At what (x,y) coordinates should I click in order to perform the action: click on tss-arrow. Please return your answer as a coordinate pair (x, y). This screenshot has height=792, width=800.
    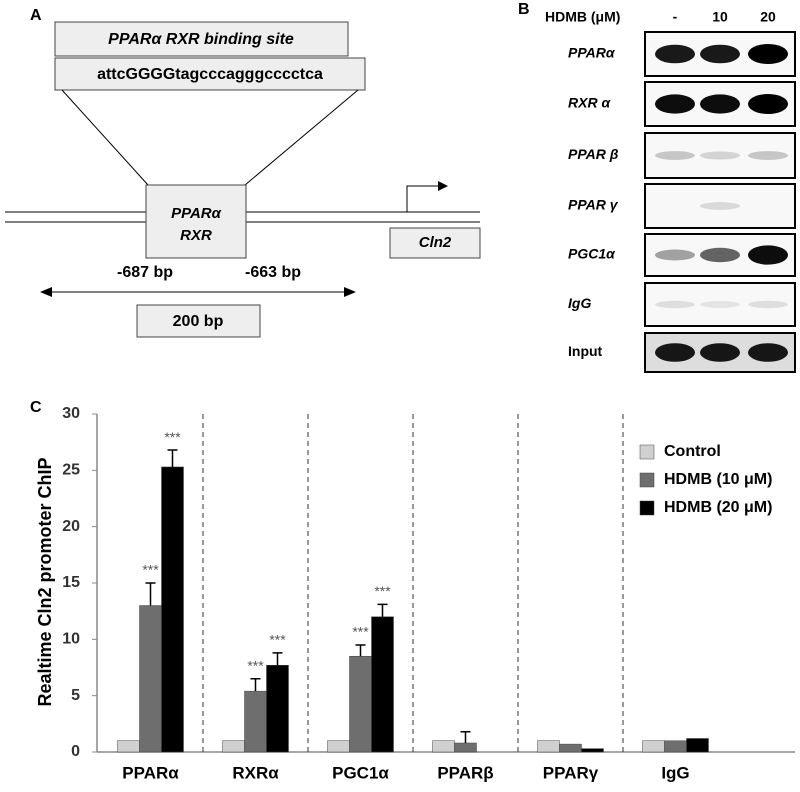
    Looking at the image, I should click on (423, 198).